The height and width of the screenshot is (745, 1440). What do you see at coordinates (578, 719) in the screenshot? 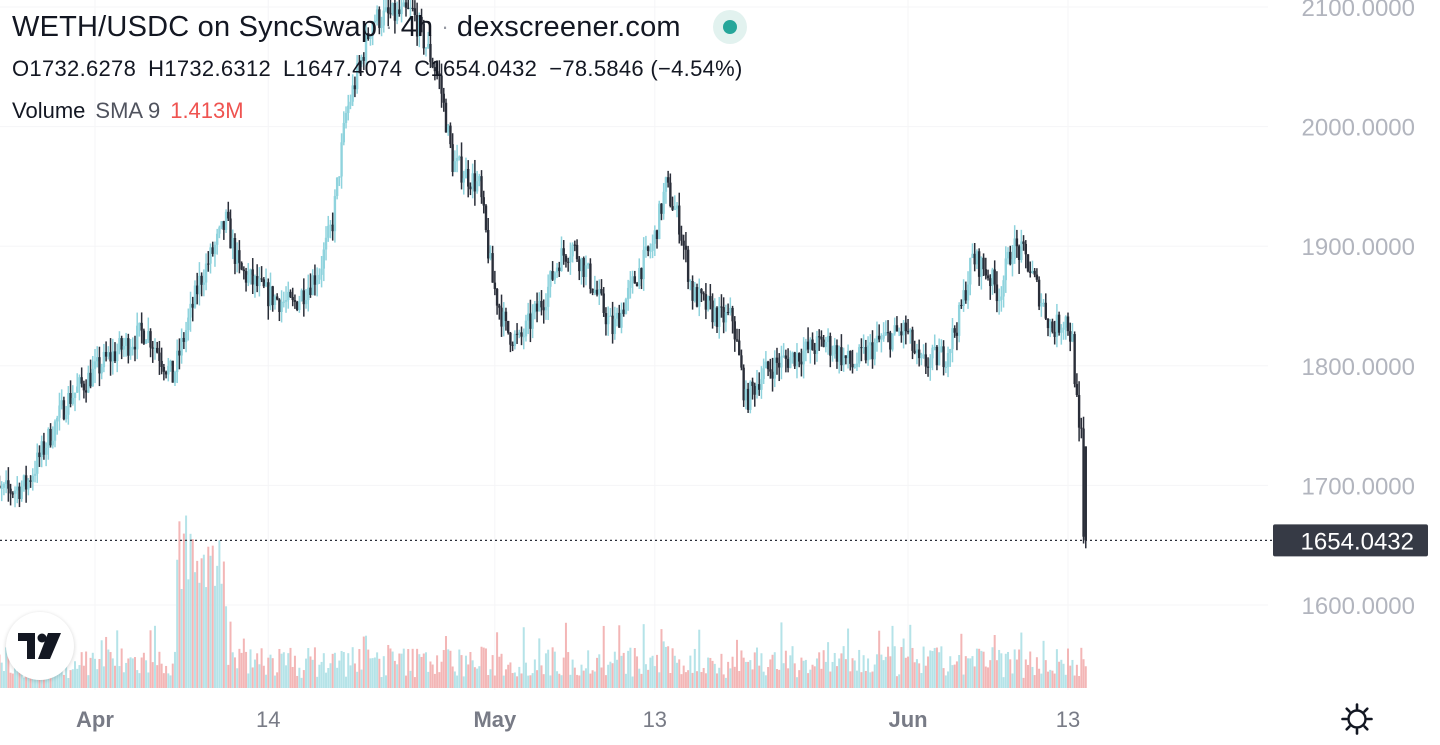
I see `time-axis: Apr 14 May 13 Jun 13` at bounding box center [578, 719].